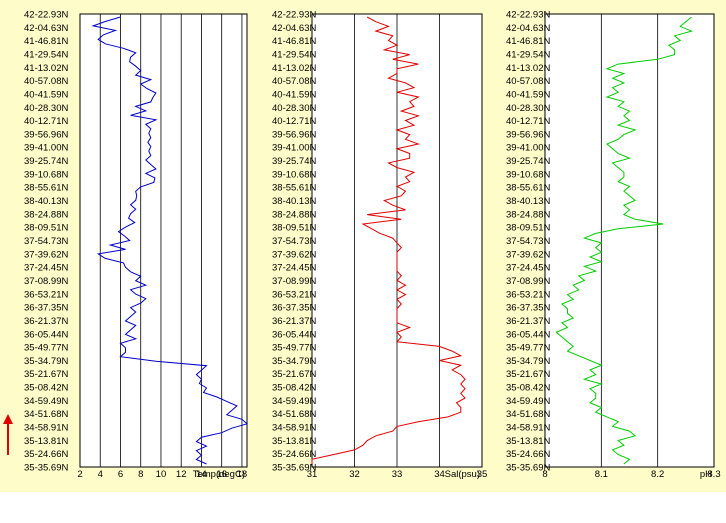 The image size is (726, 523). What do you see at coordinates (294, 441) in the screenshot?
I see `latitude-label: 35-13.81N` at bounding box center [294, 441].